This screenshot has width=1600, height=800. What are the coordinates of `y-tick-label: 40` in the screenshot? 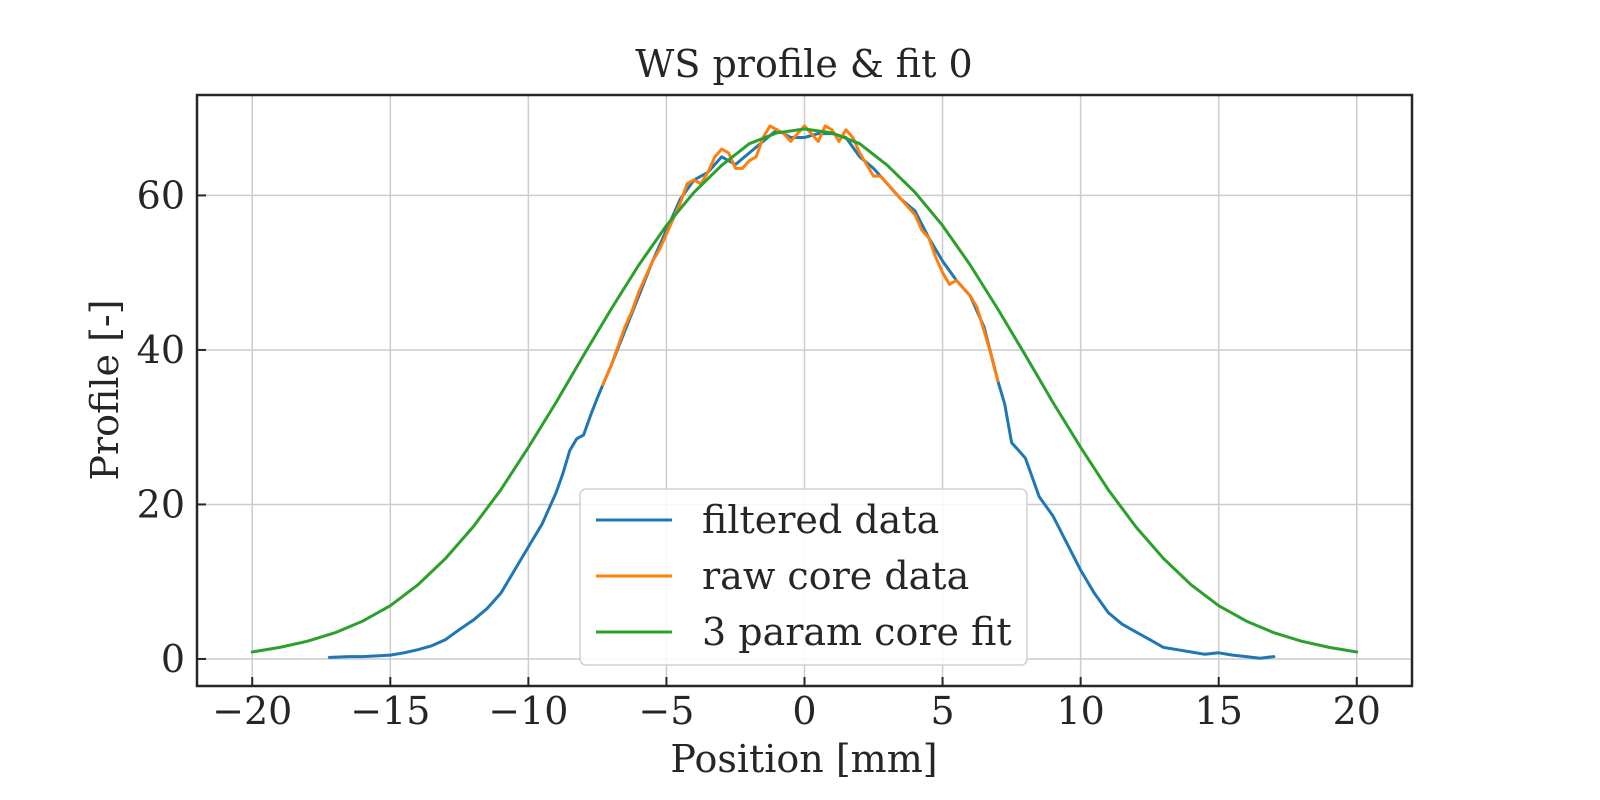 It's located at (161, 350).